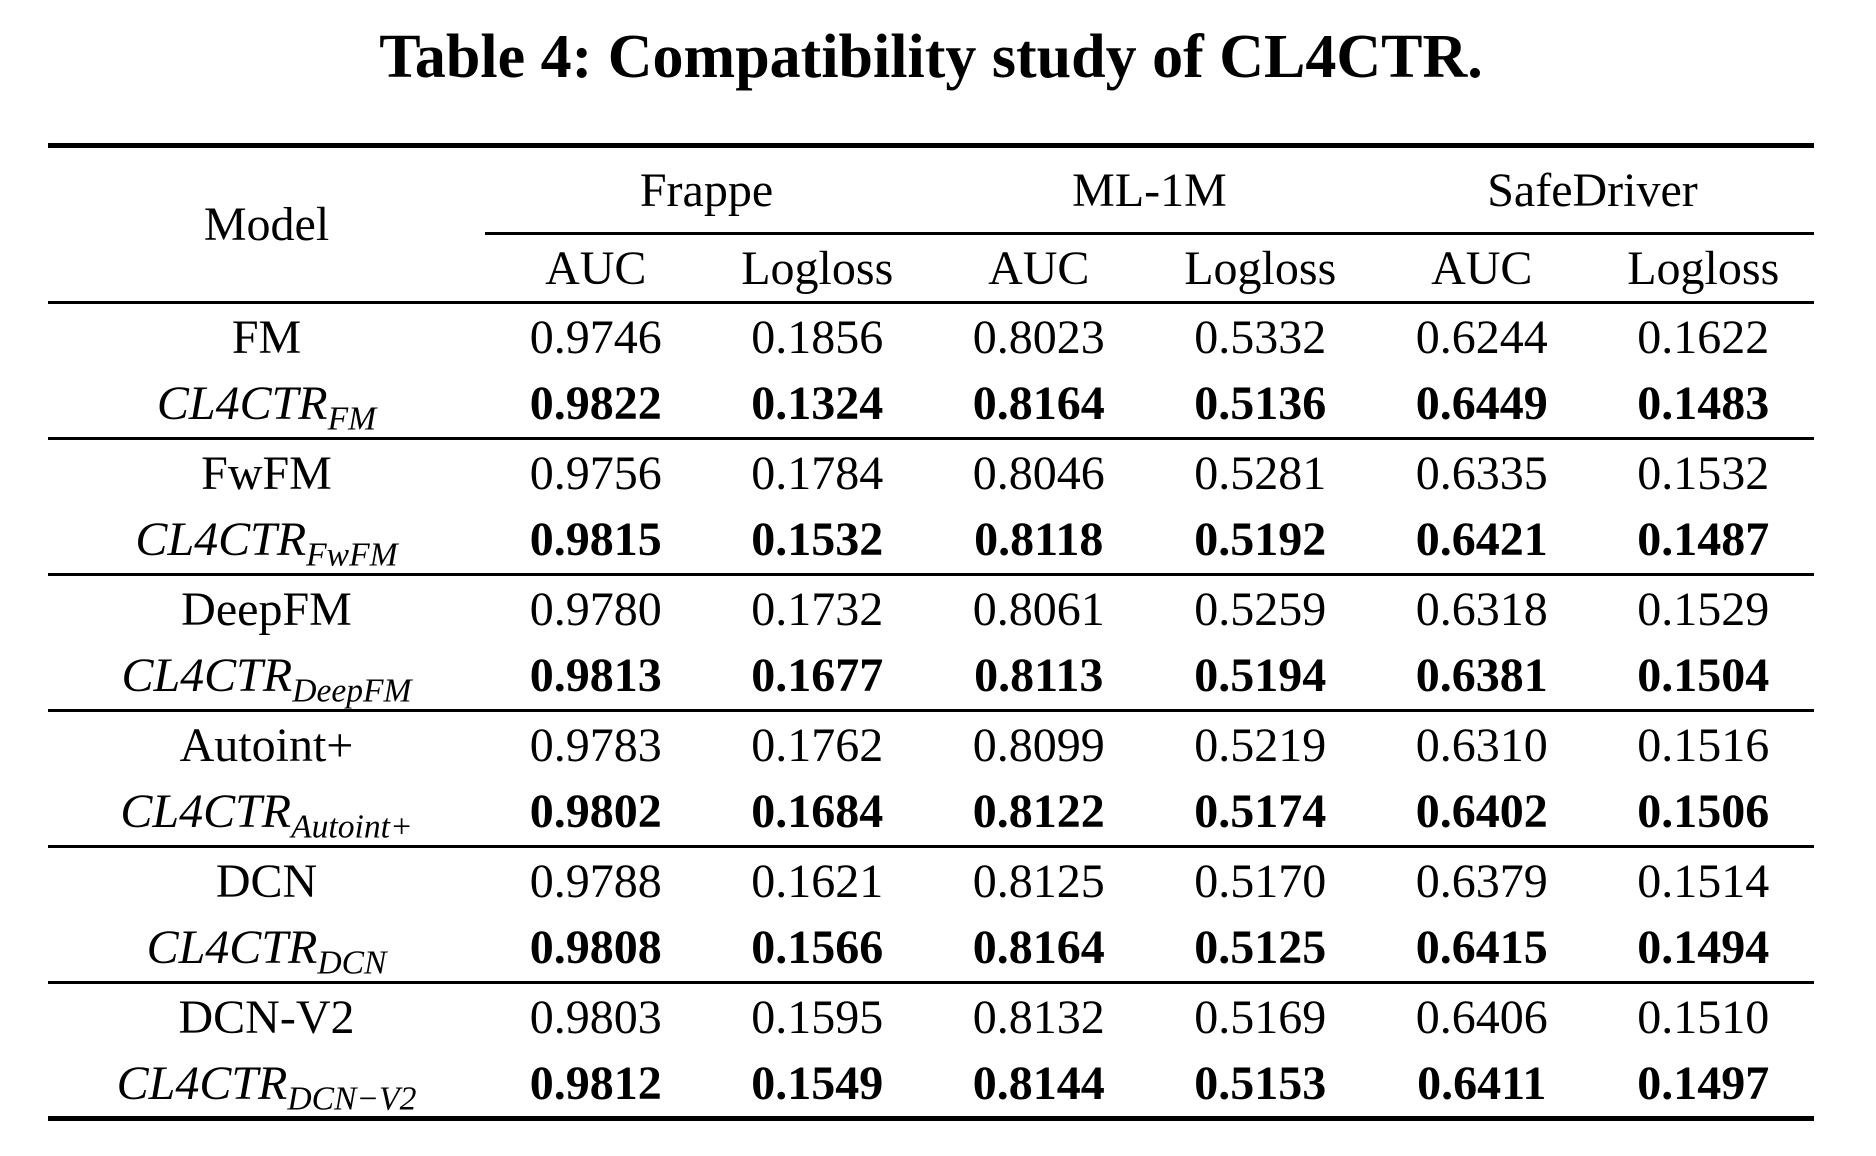  I want to click on value-cell: 0.1595, so click(817, 1017).